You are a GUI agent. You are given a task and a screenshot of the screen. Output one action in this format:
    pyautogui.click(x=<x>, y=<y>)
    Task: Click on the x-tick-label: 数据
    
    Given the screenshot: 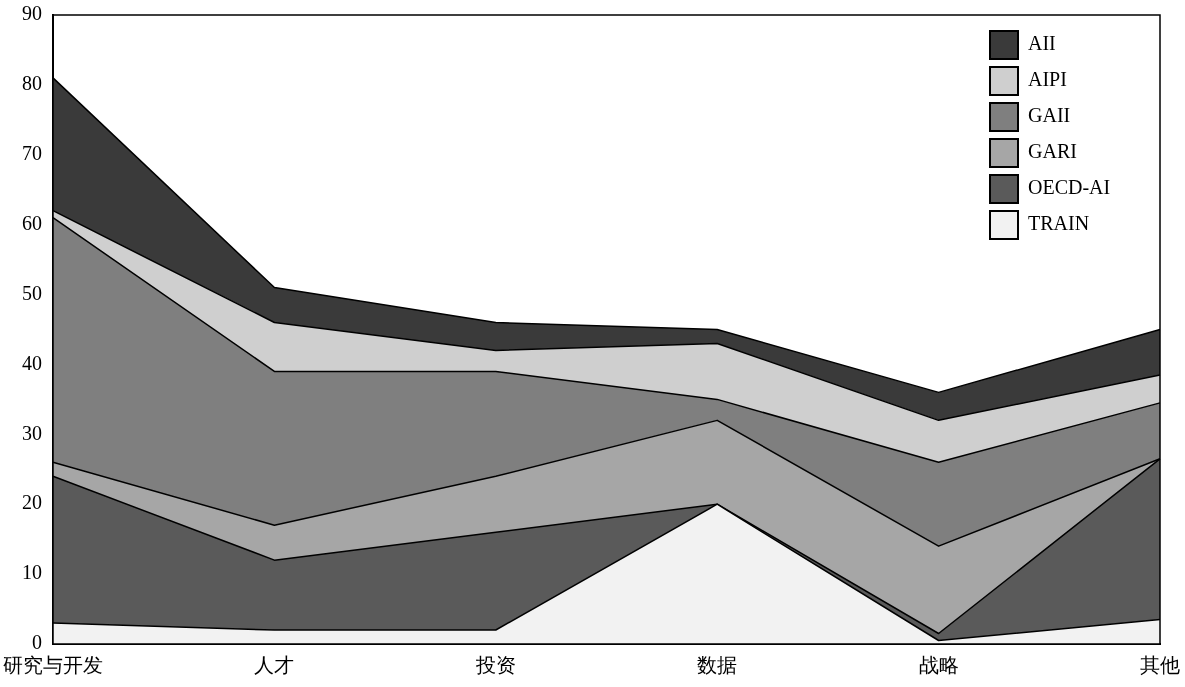 What is the action you would take?
    pyautogui.click(x=717, y=665)
    